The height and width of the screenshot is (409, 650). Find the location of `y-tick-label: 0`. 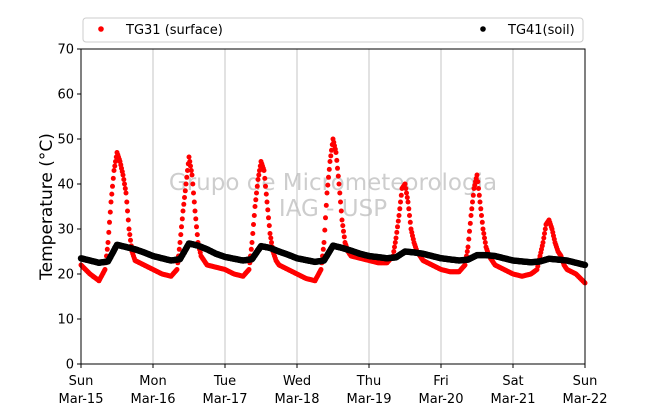

y-tick-label: 0 is located at coordinates (70, 365).